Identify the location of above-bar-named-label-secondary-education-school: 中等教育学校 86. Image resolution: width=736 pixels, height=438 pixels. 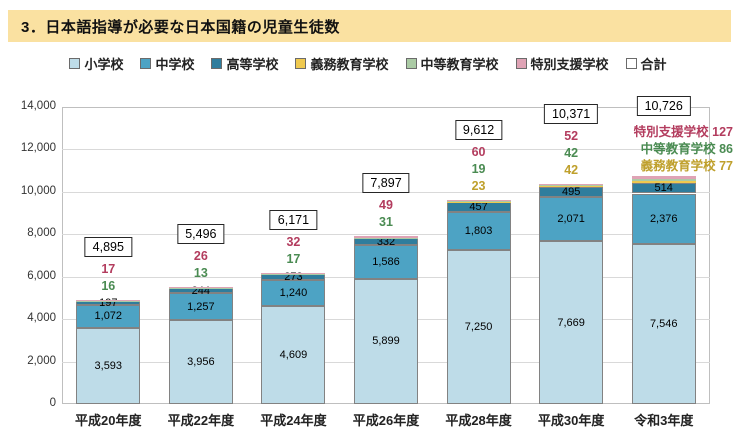
(686, 149).